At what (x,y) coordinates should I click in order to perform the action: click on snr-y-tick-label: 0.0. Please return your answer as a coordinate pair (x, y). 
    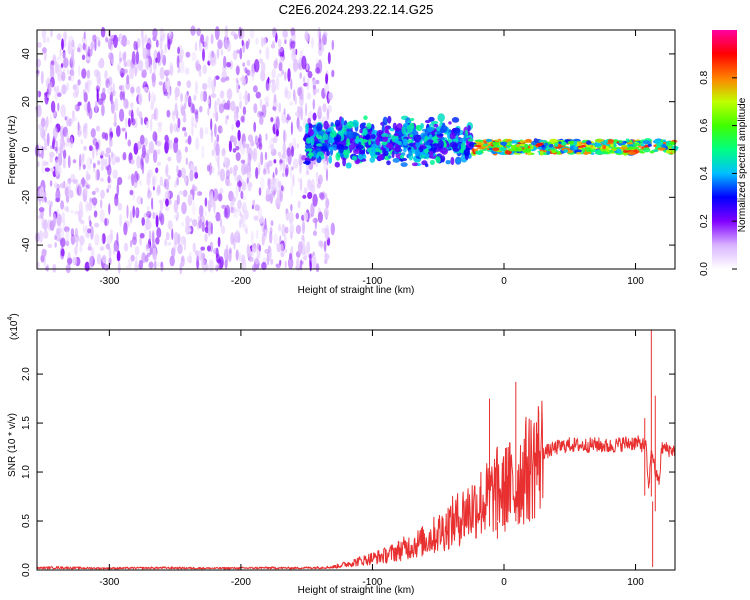
    Looking at the image, I should click on (26, 570).